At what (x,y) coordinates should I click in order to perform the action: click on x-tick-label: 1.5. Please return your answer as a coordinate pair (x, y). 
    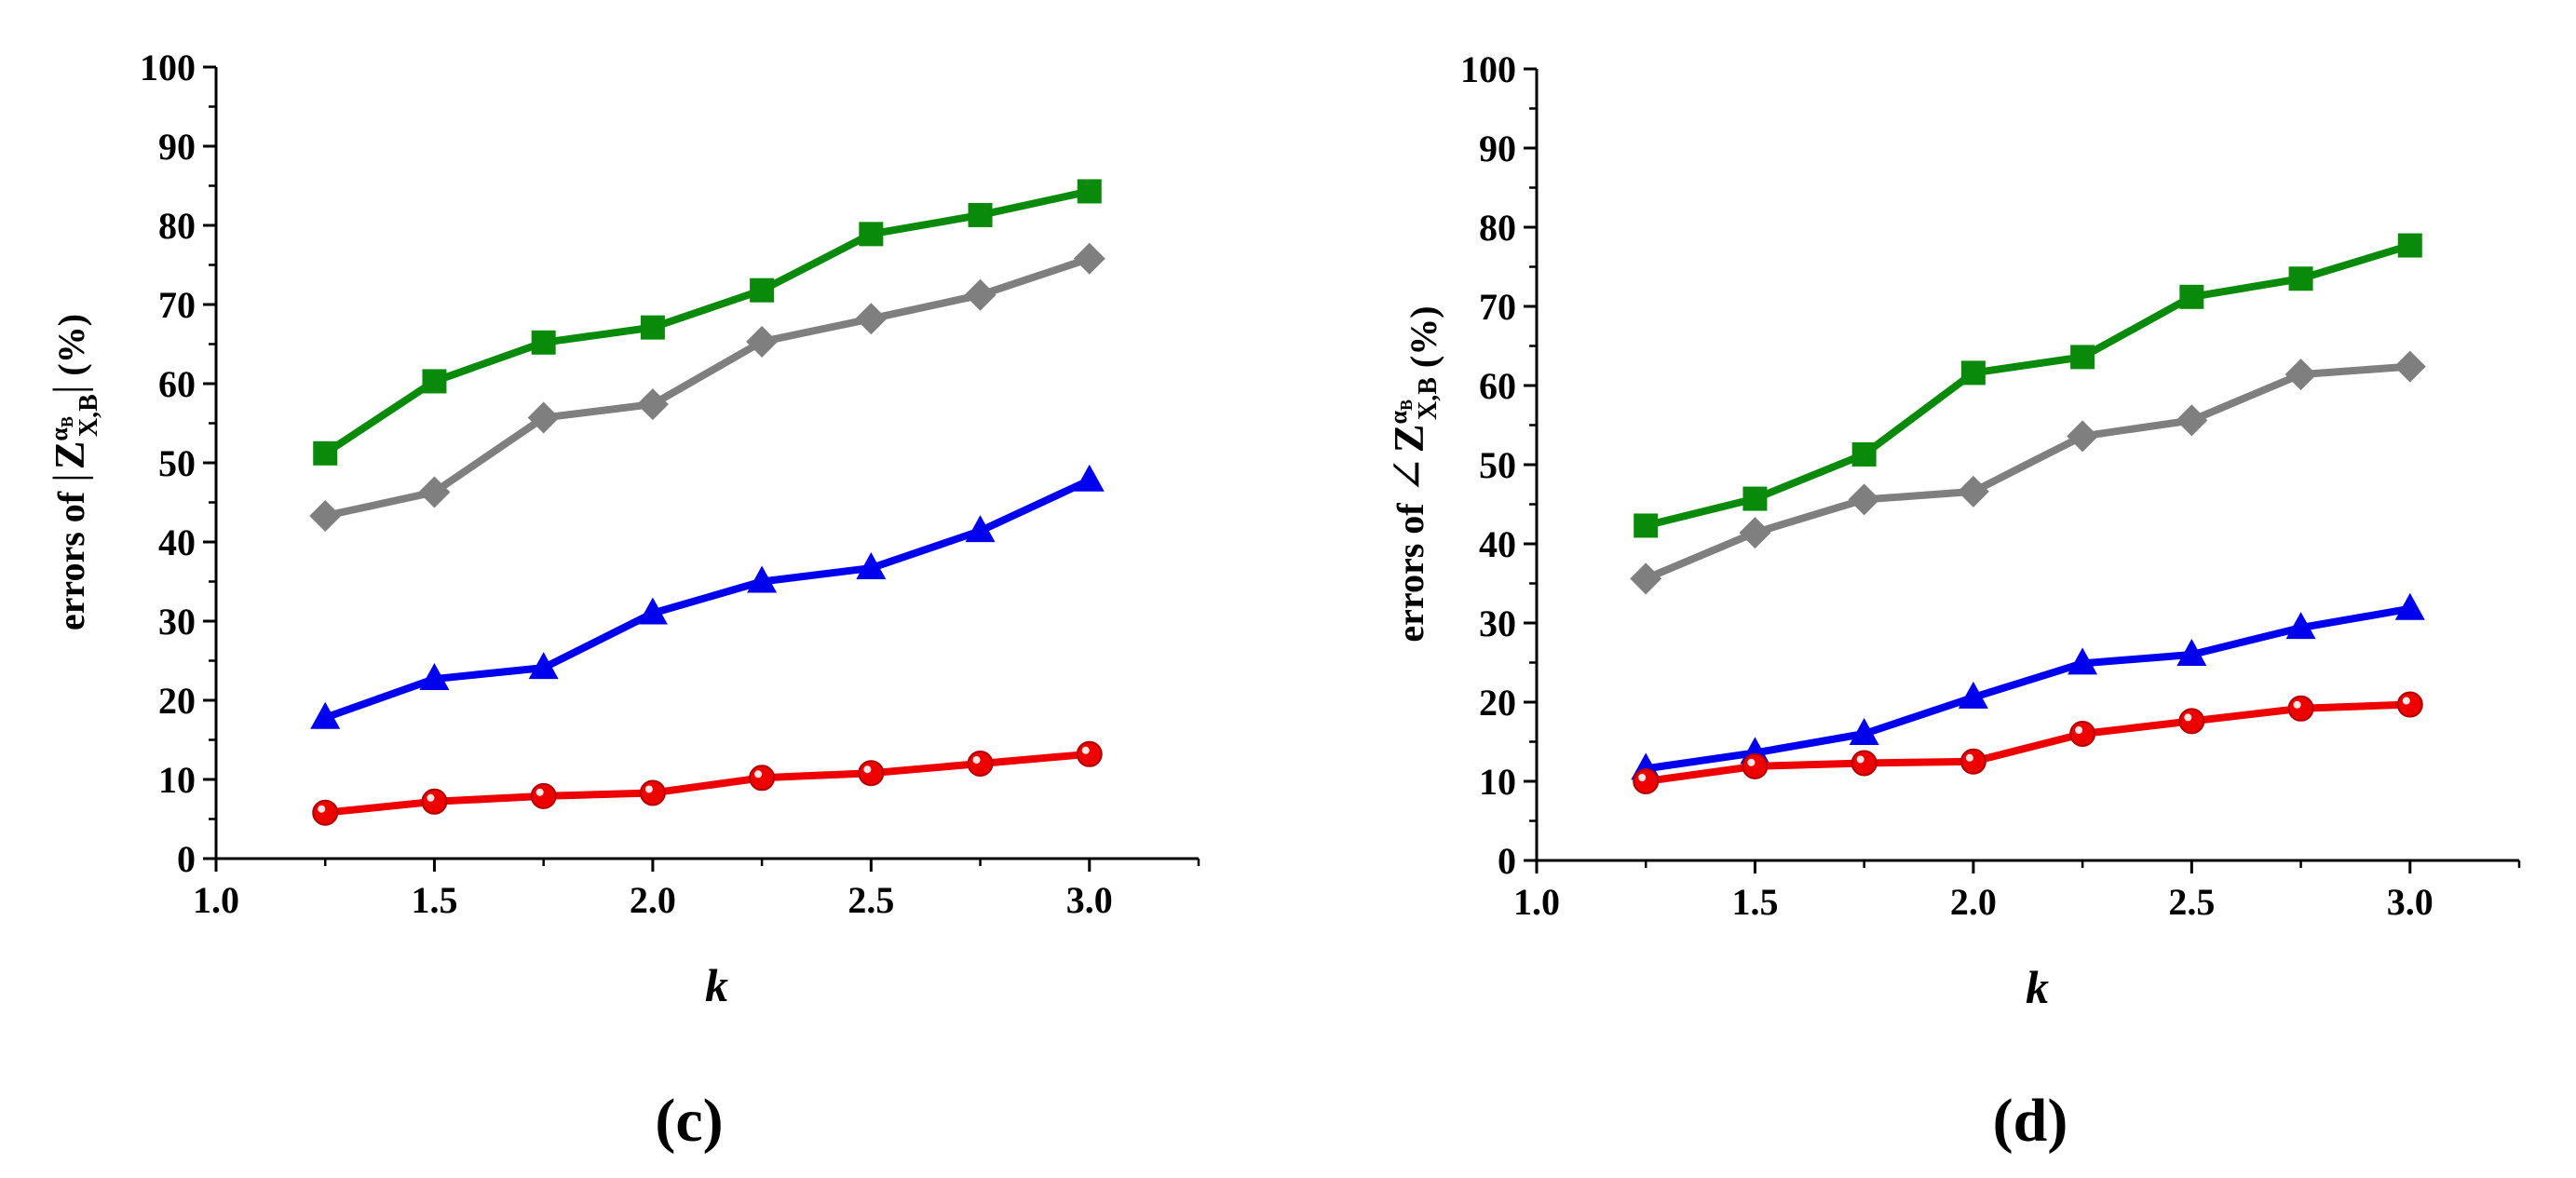
    Looking at the image, I should click on (434, 900).